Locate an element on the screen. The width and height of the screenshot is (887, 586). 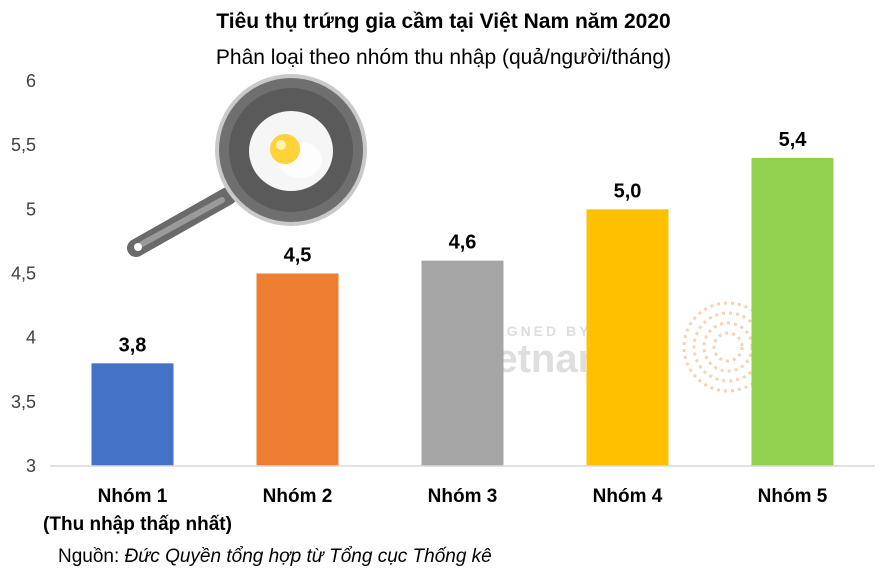
y-tick-label: 3 is located at coordinates (31, 466).